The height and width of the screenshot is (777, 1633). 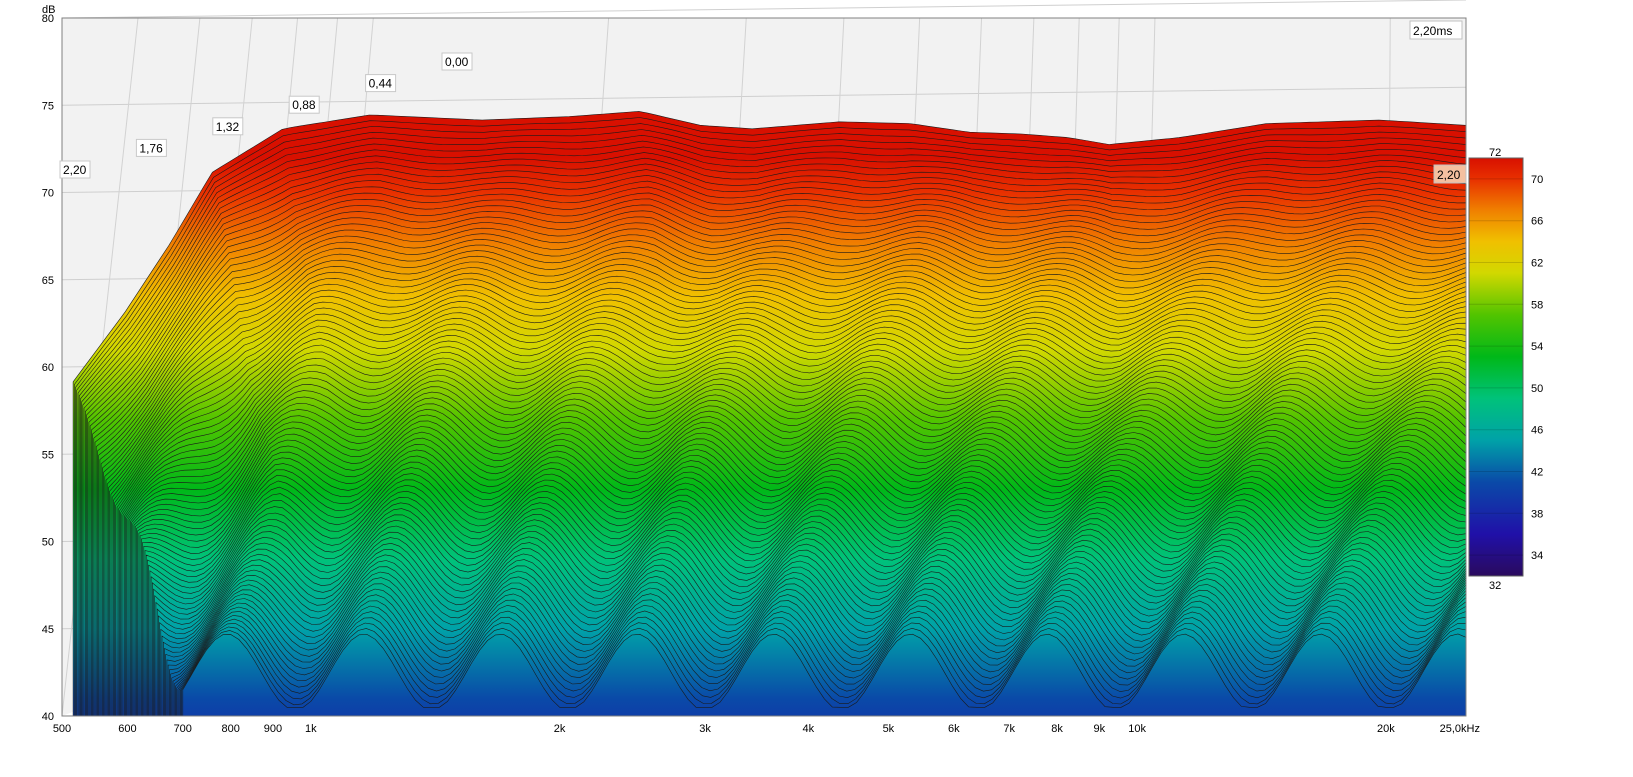 I want to click on x-tick-label: 800, so click(x=231, y=729).